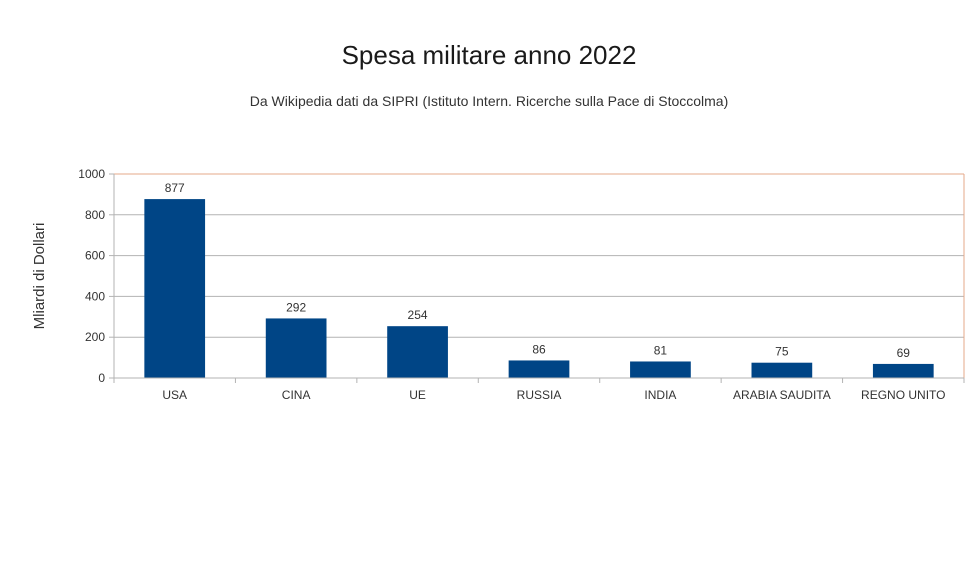 The width and height of the screenshot is (978, 561). I want to click on x-tick-label: USA, so click(174, 395).